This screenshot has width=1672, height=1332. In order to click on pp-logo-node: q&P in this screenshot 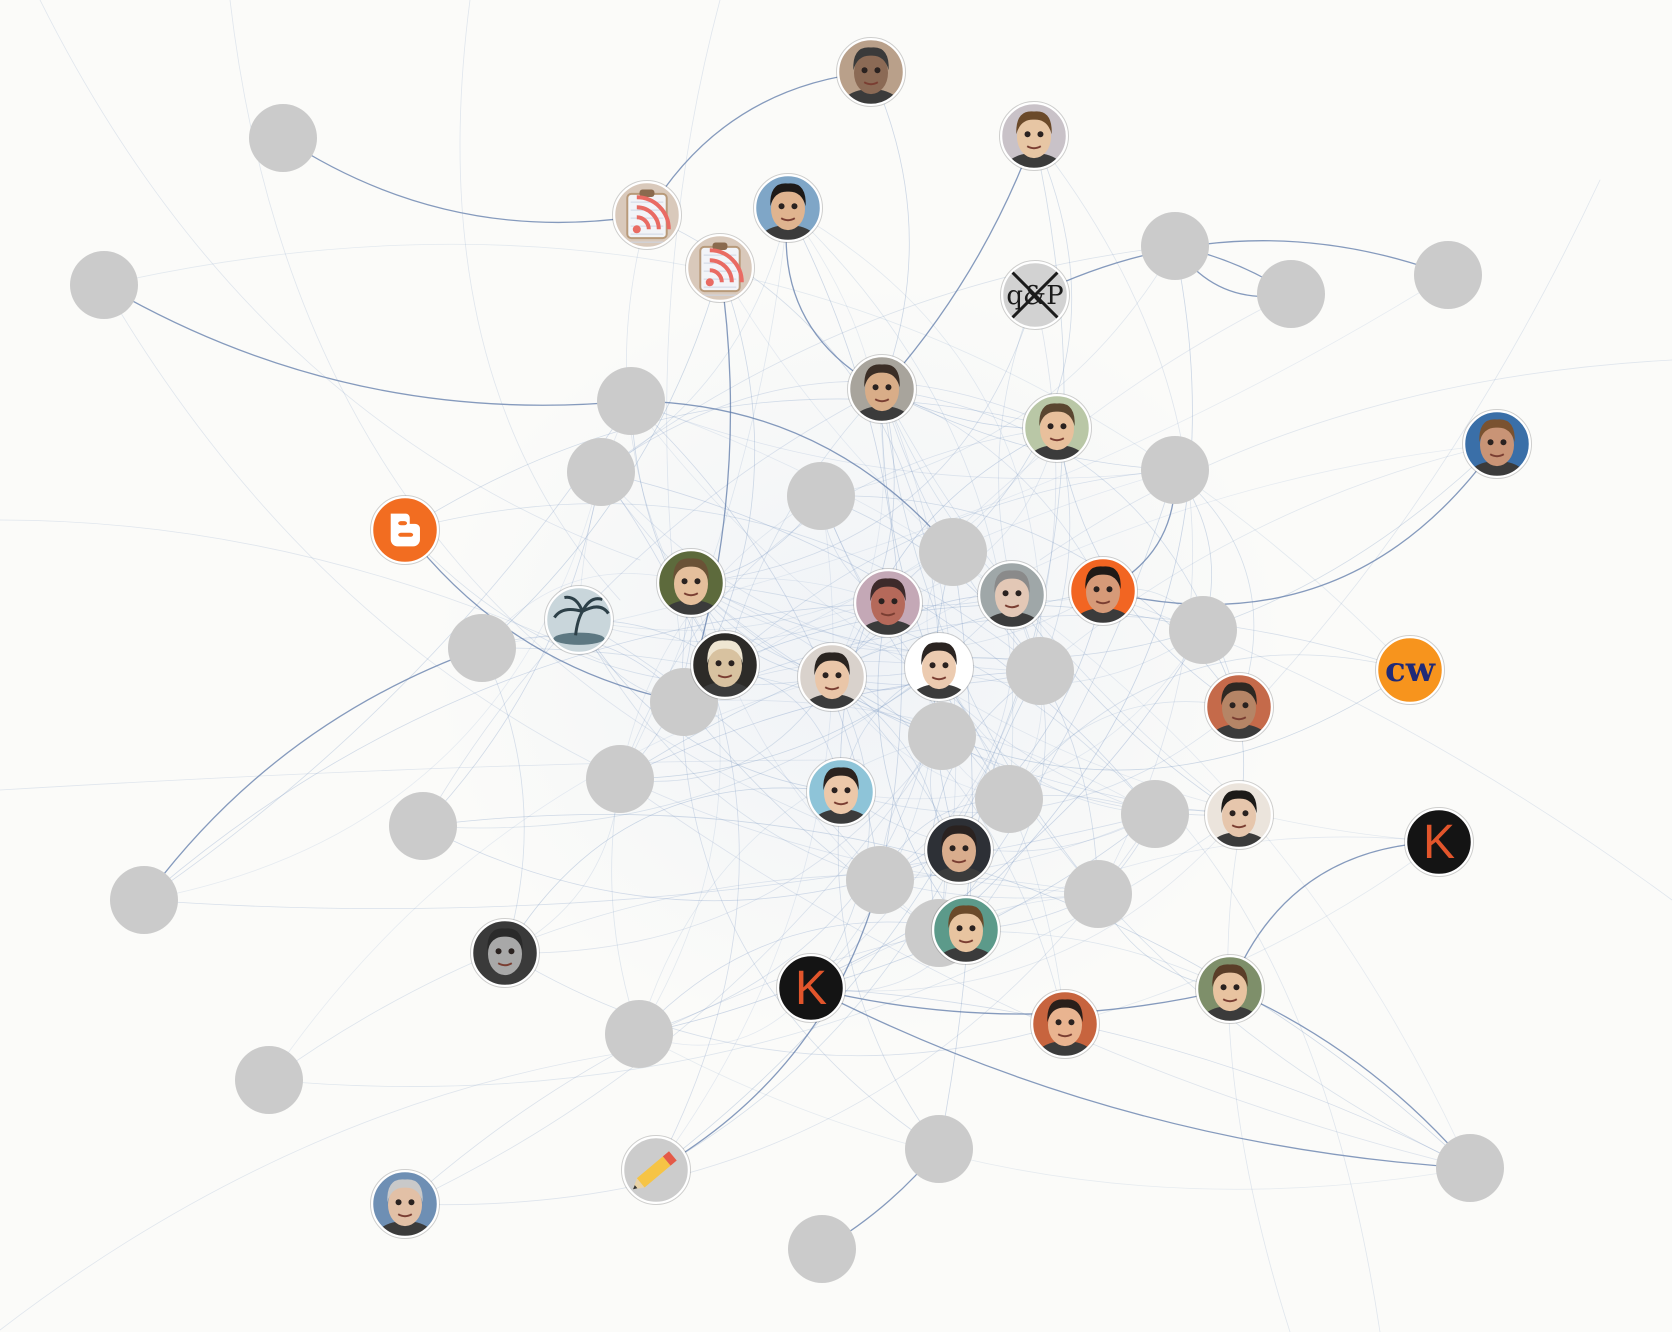, I will do `click(1035, 295)`.